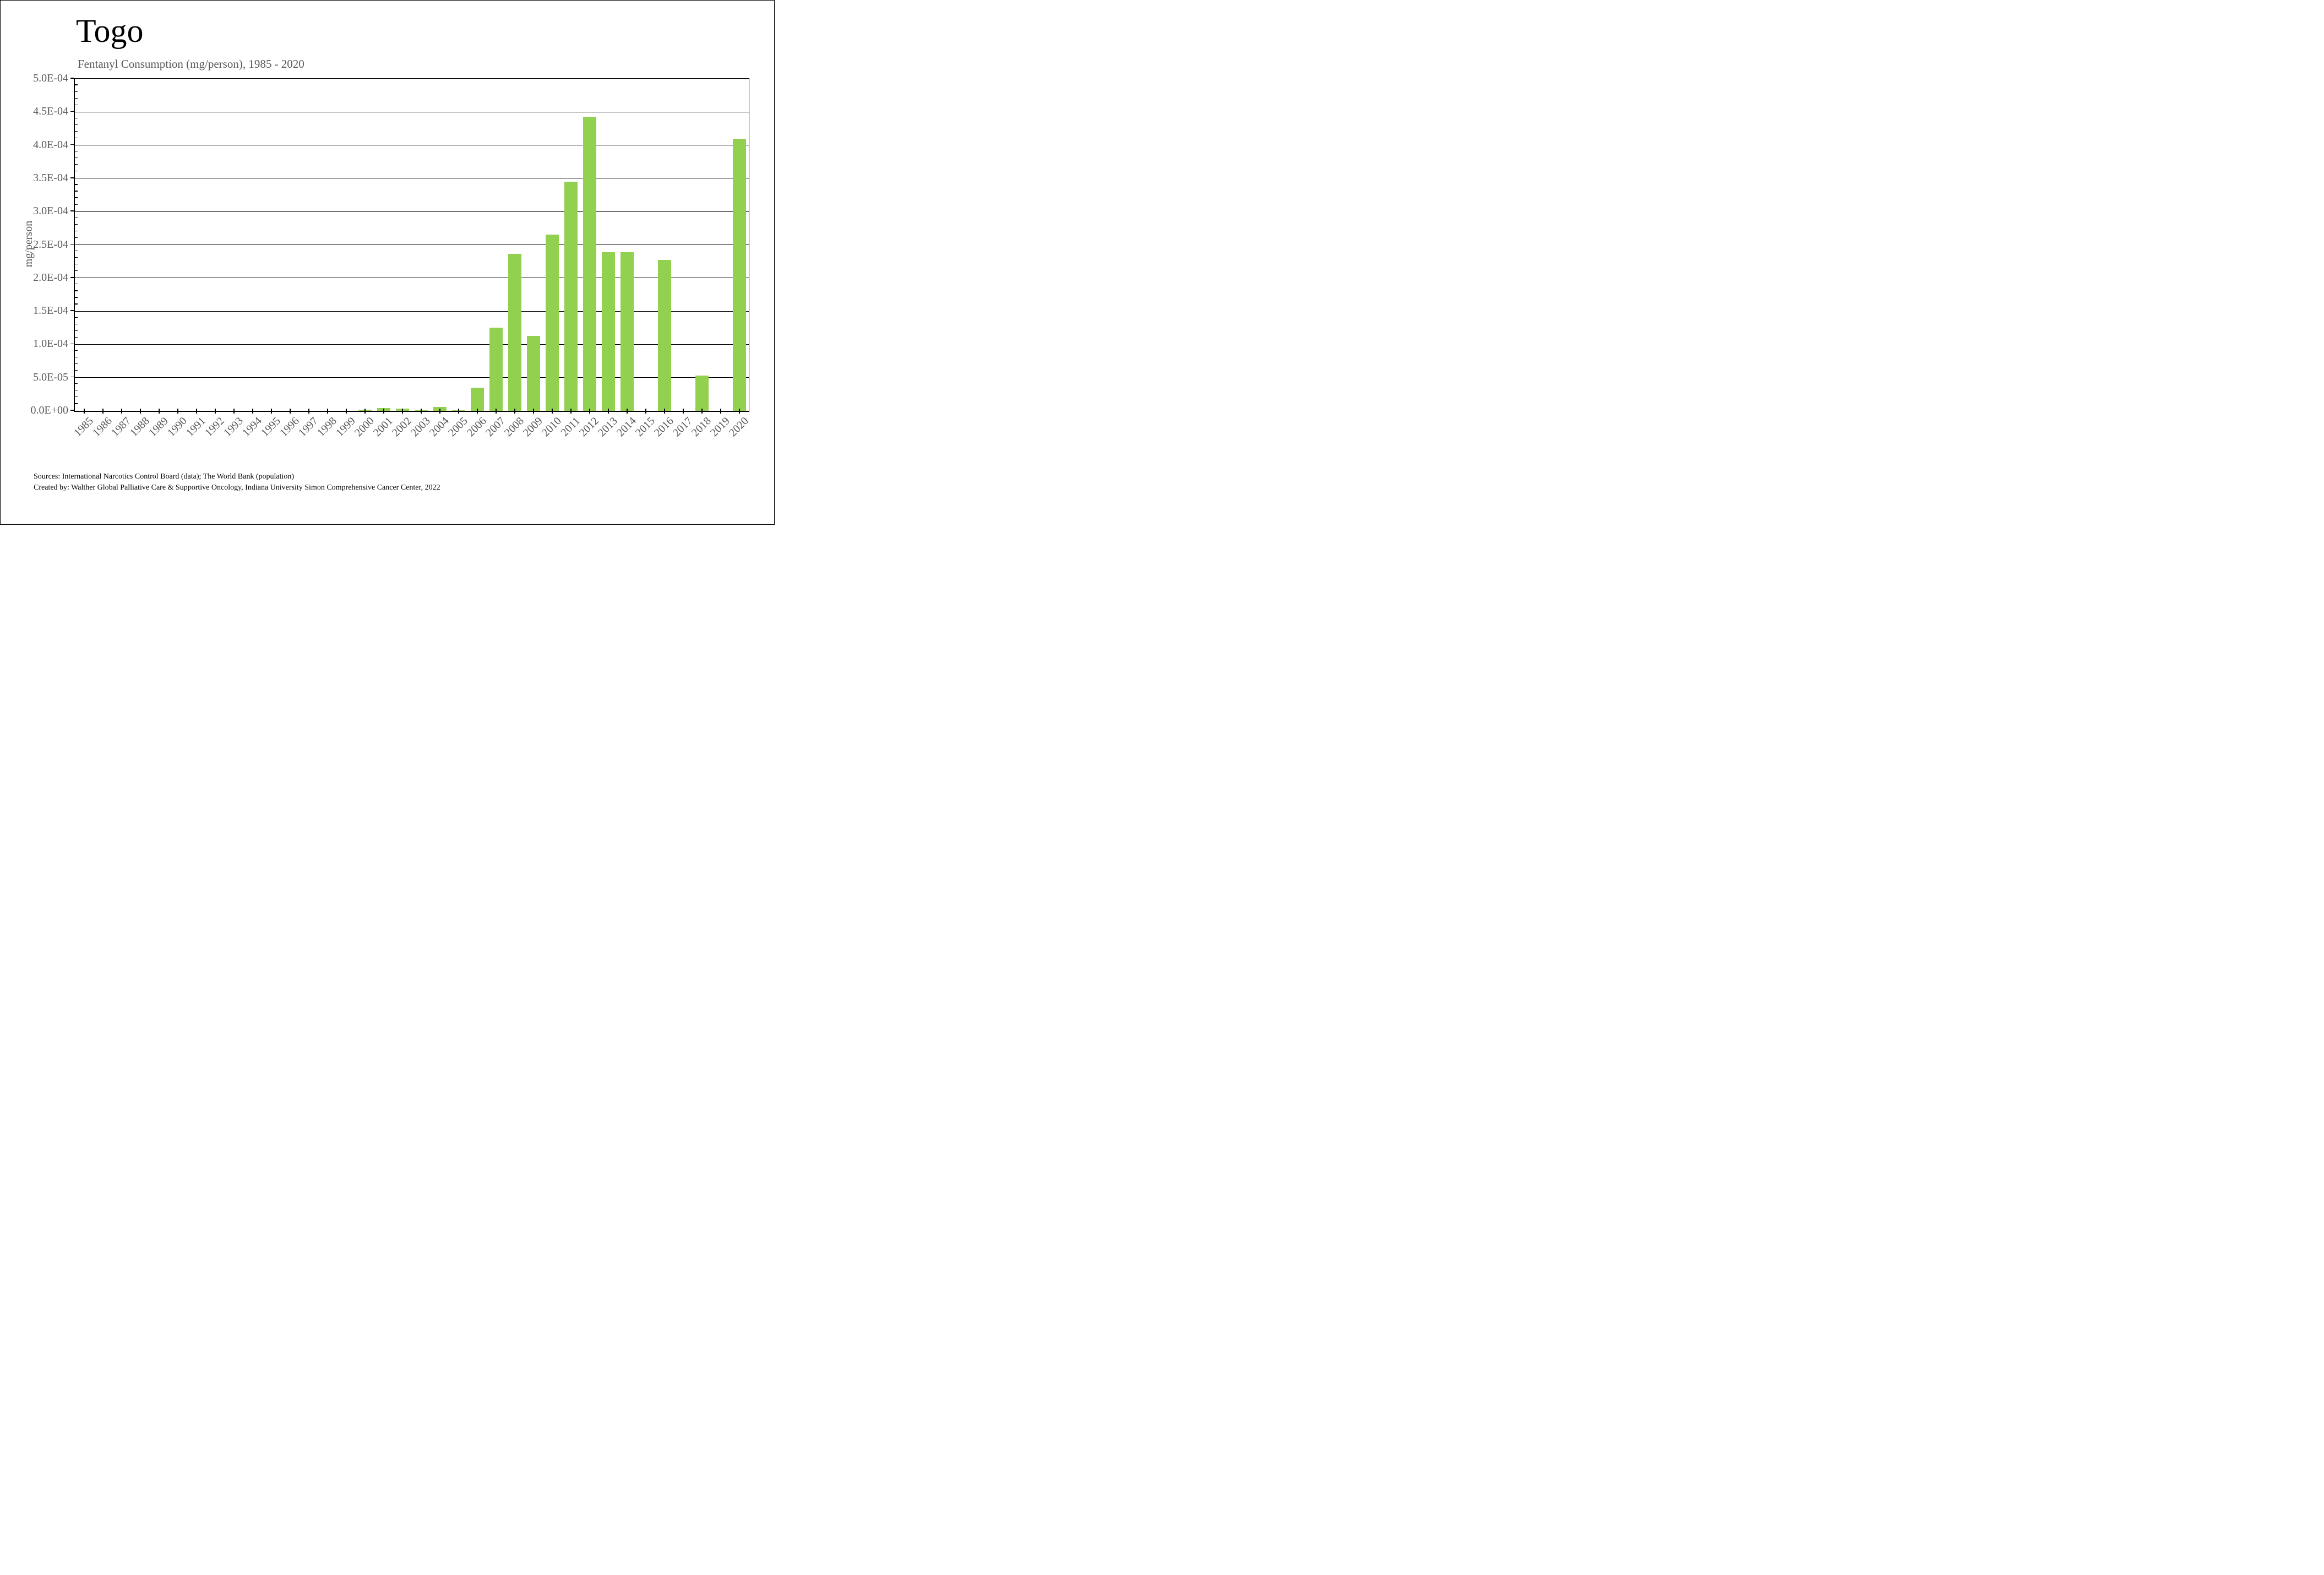 The image size is (2324, 1575). Describe the element at coordinates (51, 377) in the screenshot. I see `y-tick-label: 5.0E-05` at that location.